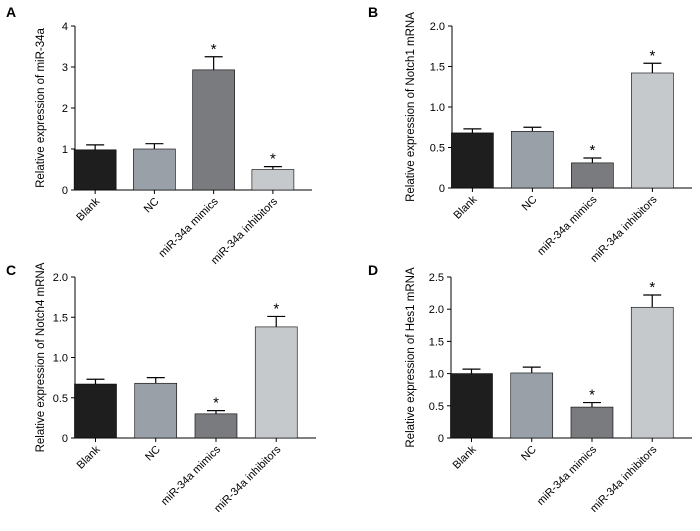 The image size is (700, 531). Describe the element at coordinates (411, 357) in the screenshot. I see `y-axis-title: Relative expression of Hes1 mRNA` at that location.